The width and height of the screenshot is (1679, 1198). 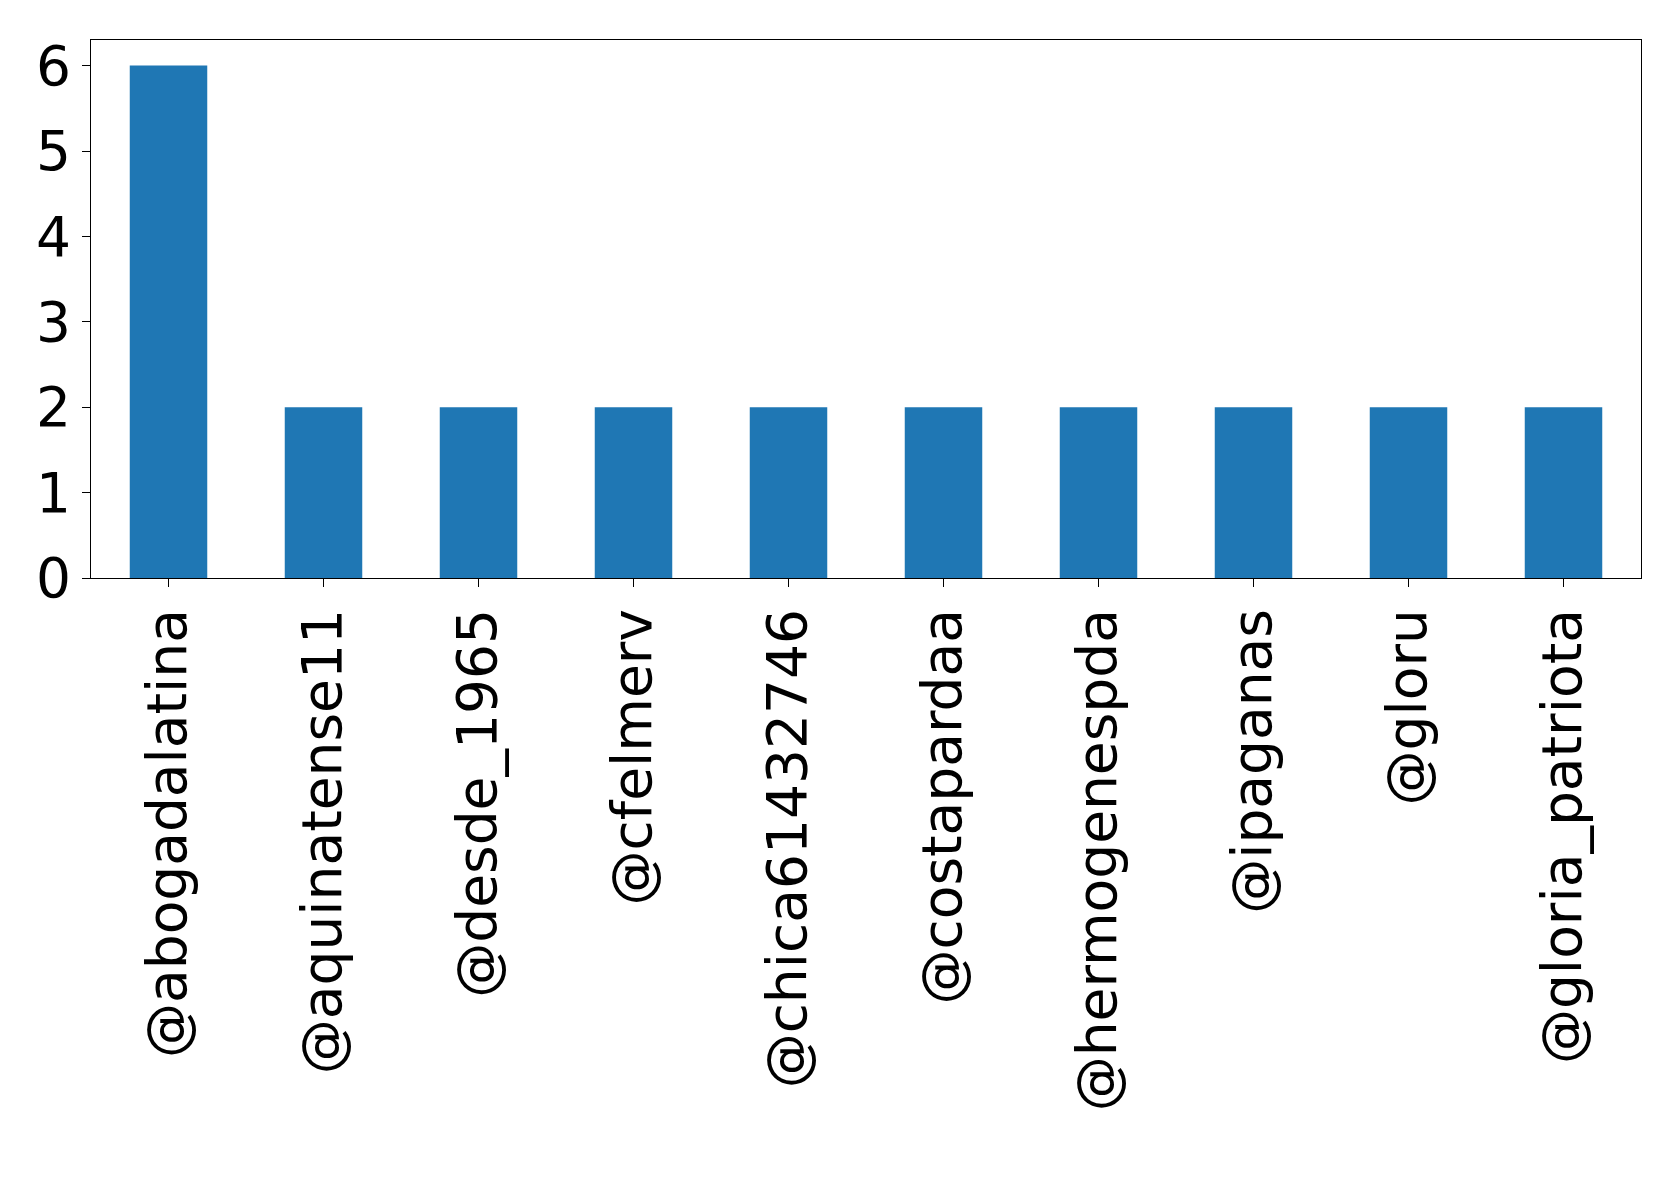 I want to click on x-tick-label: @cfelmerv, so click(x=632, y=757).